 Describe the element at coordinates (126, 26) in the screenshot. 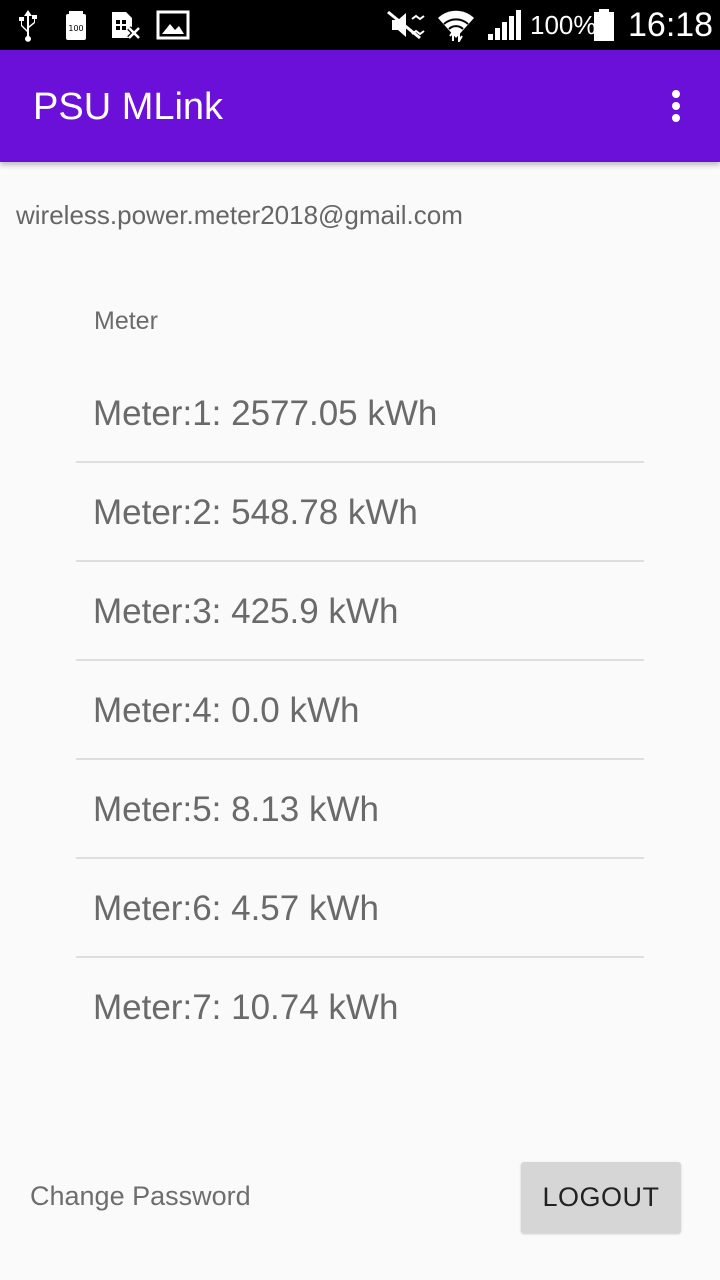

I see `sim-blocked-icon` at that location.